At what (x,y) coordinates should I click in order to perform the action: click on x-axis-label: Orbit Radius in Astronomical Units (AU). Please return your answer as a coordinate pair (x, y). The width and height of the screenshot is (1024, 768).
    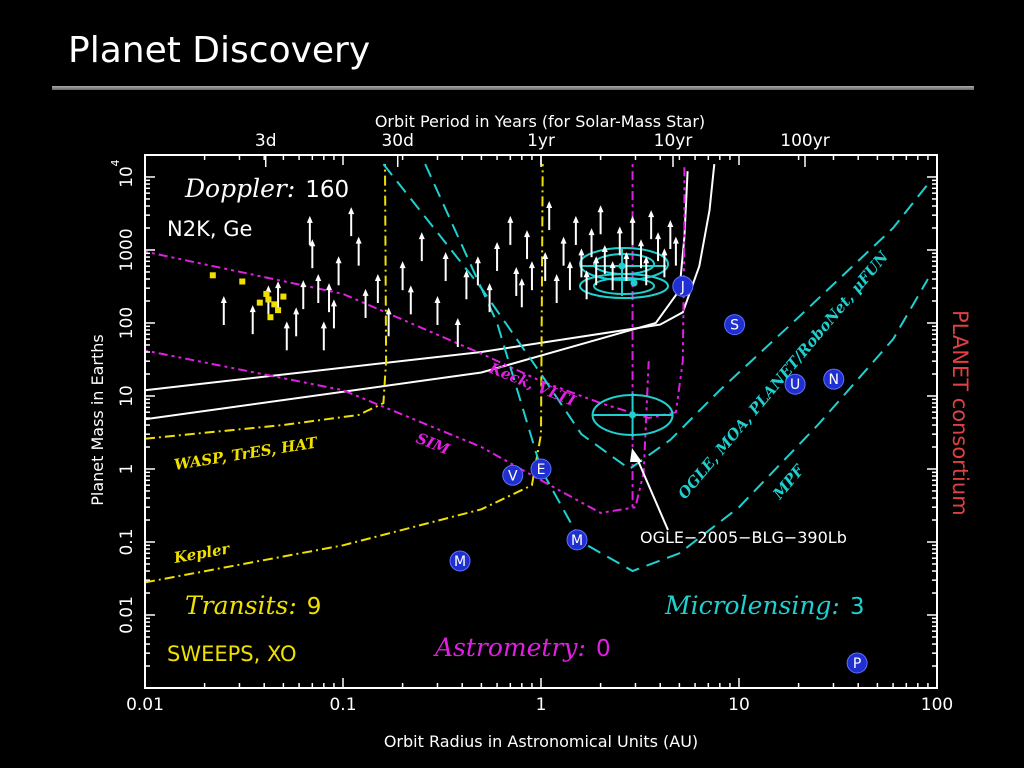
    Looking at the image, I should click on (541, 741).